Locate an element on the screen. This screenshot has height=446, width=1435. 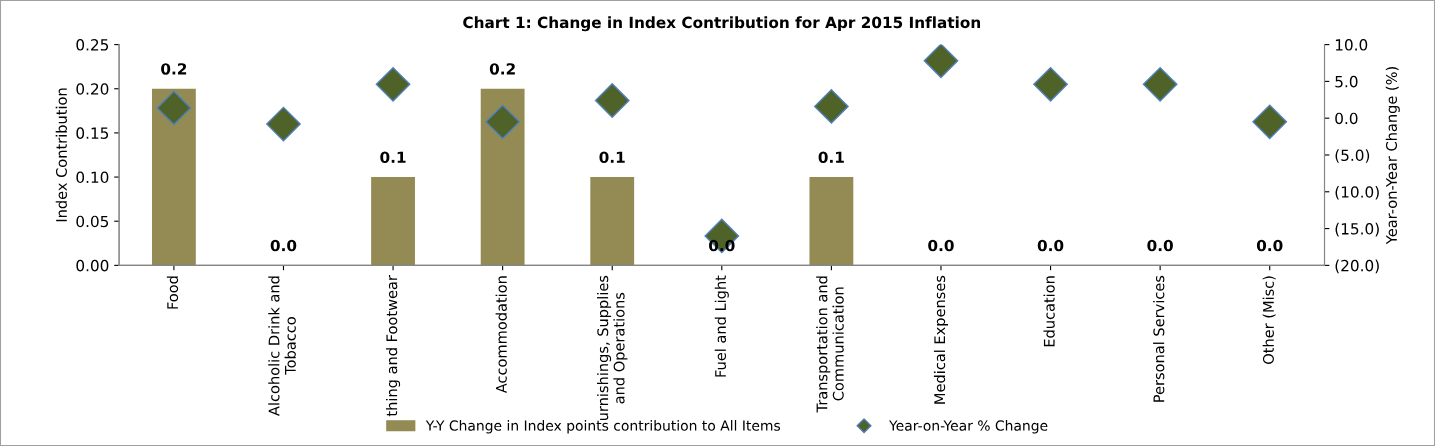
legend-label: Y-Y Change in Index points contribution to All Items is located at coordinates (603, 427).